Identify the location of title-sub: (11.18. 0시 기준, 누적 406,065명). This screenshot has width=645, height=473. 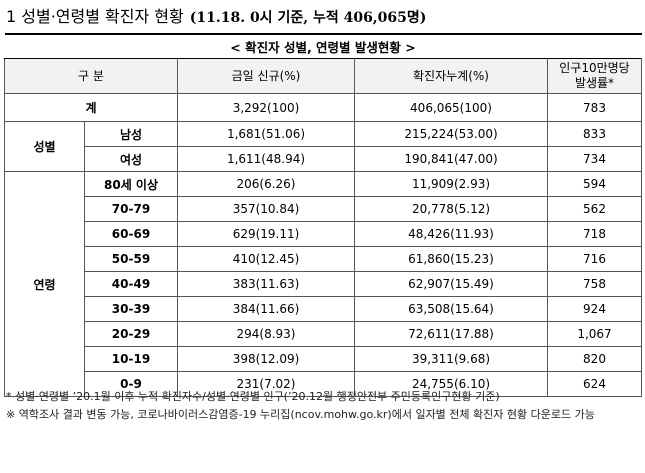
(308, 18).